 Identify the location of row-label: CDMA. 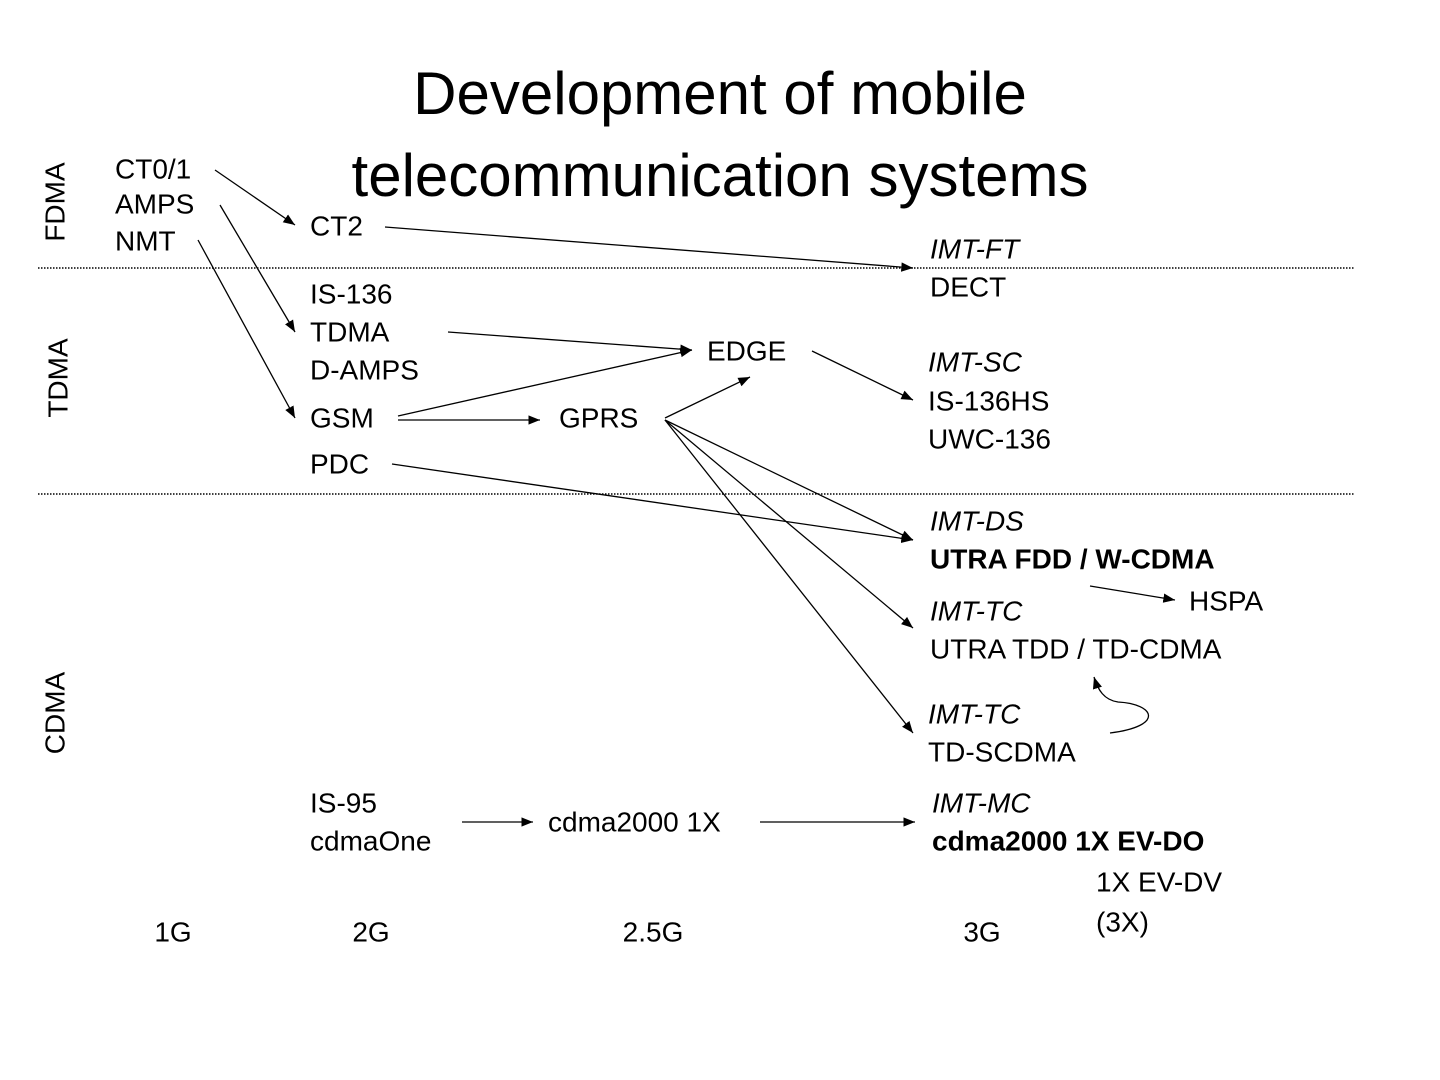
(54, 712).